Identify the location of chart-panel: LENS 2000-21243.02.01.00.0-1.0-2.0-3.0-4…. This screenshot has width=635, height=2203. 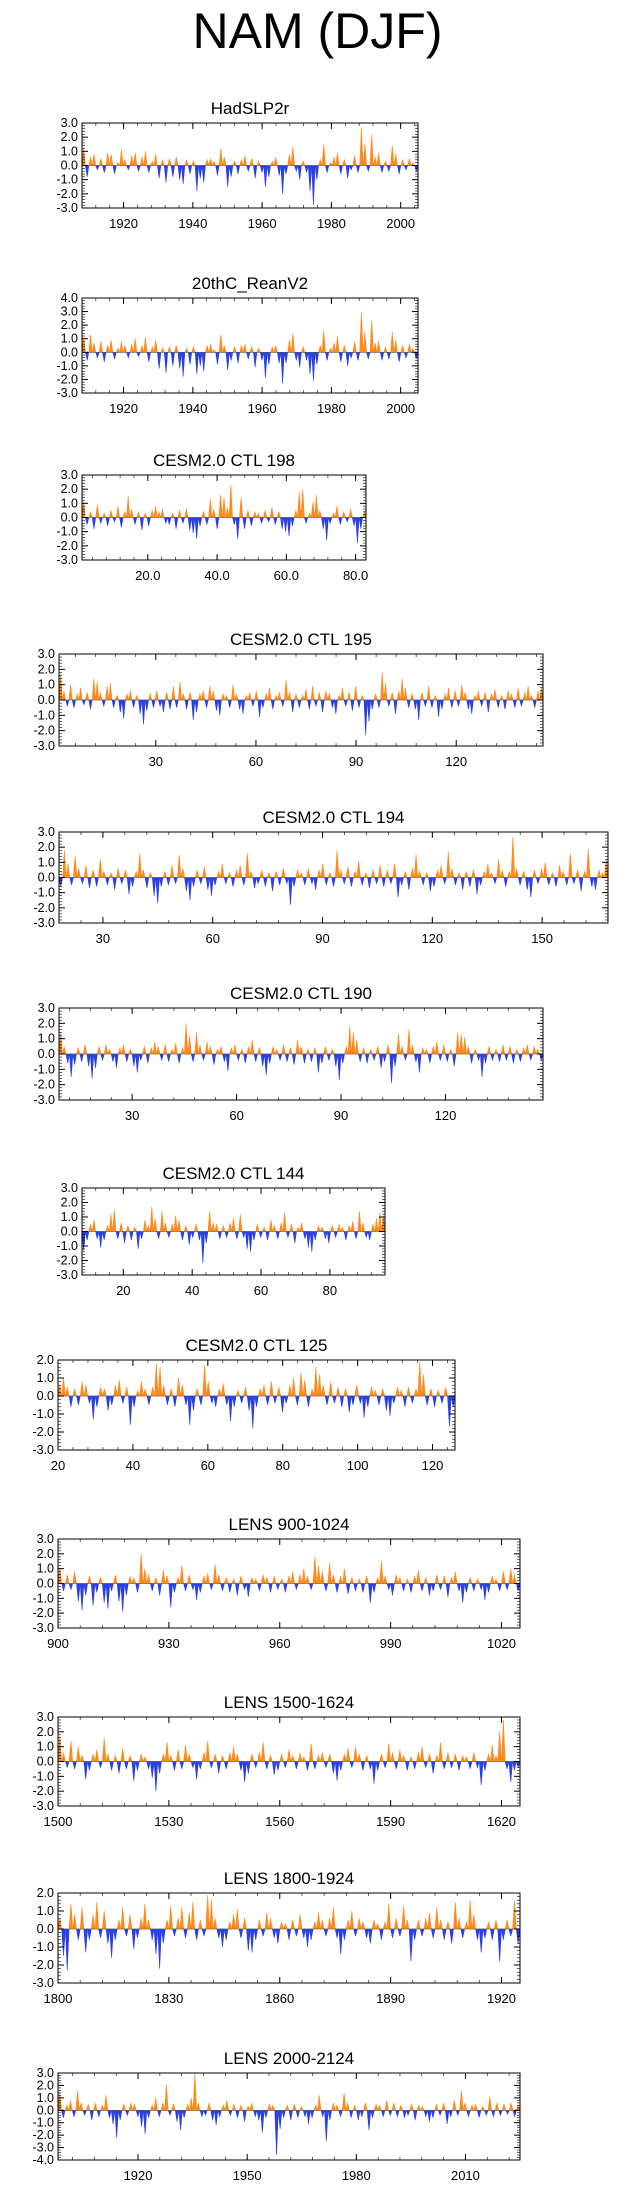
(276, 2116).